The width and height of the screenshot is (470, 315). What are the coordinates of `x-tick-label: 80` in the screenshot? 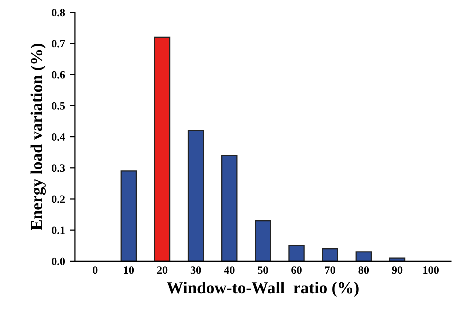 It's located at (364, 270).